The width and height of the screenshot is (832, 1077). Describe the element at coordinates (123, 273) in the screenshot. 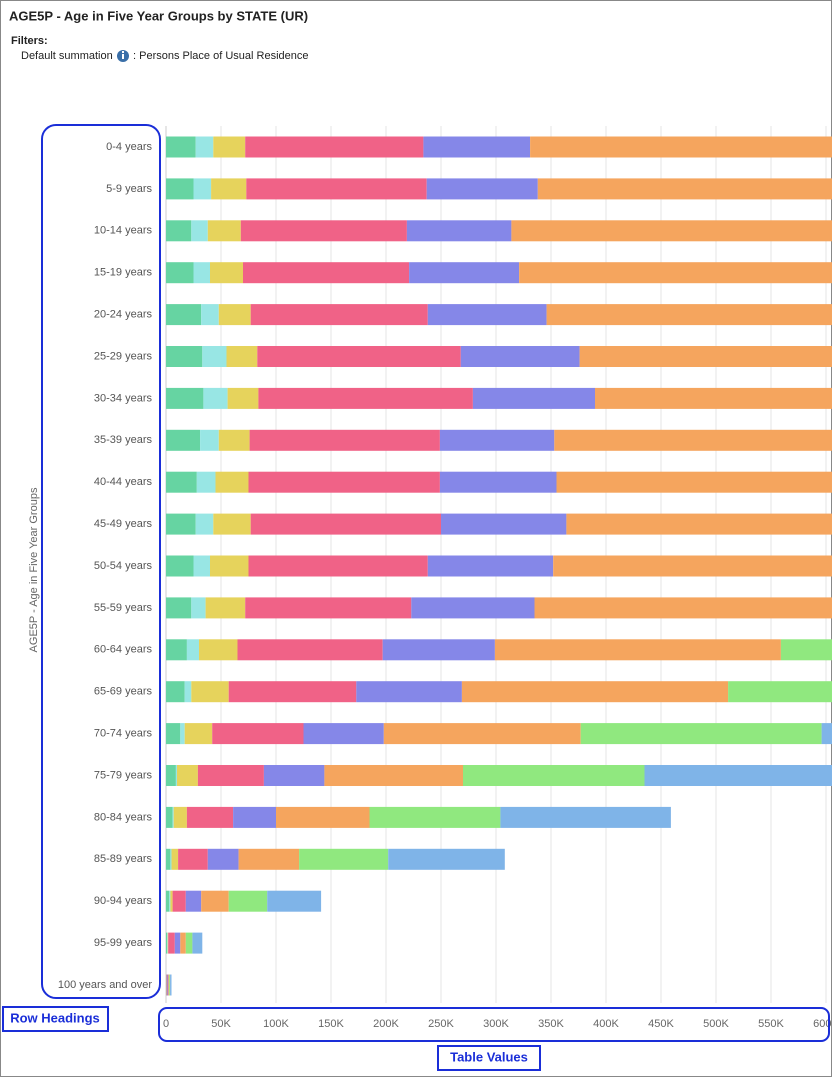

I see `y-tick-label: 15-19 years` at that location.